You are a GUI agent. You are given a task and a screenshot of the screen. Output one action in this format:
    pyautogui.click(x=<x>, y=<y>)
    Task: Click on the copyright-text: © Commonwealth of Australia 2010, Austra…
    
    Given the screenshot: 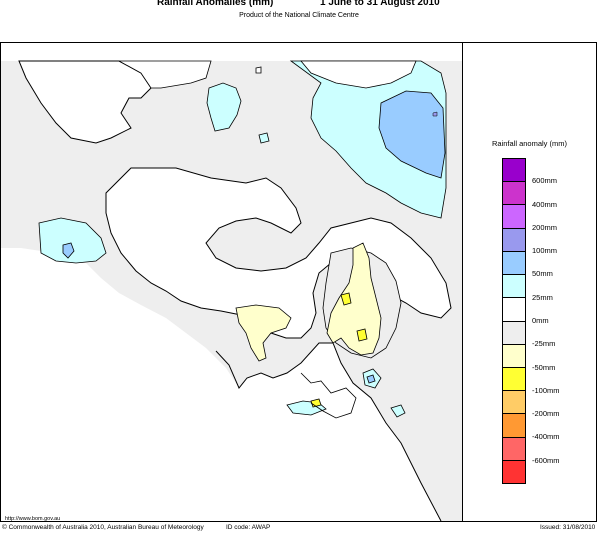 What is the action you would take?
    pyautogui.click(x=103, y=527)
    